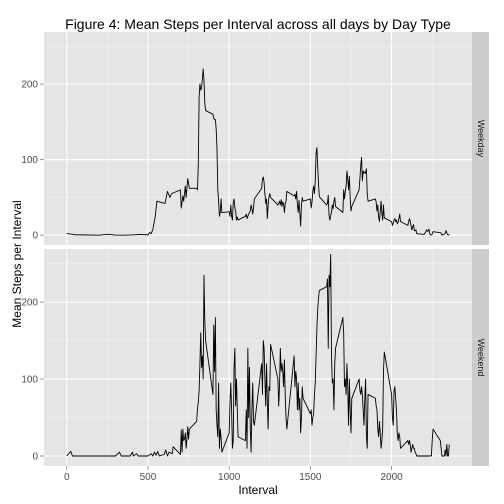  I want to click on y-axis-title: Mean Steps per Interval, so click(17, 263).